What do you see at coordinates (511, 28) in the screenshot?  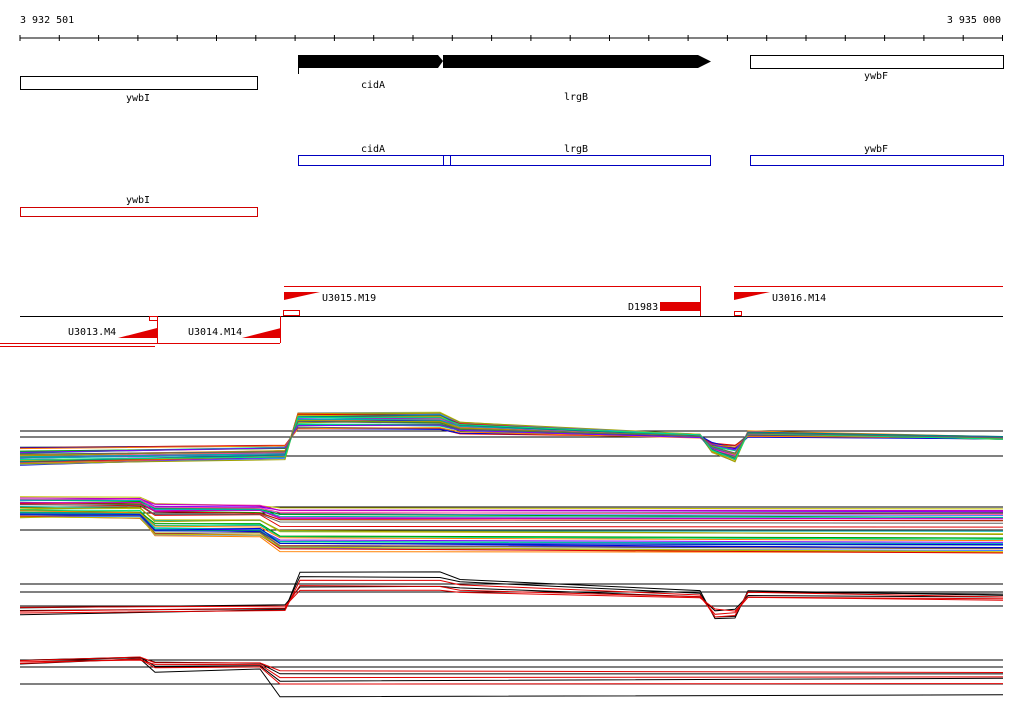 I see `ruler: 3 932 501 3 935 000` at bounding box center [511, 28].